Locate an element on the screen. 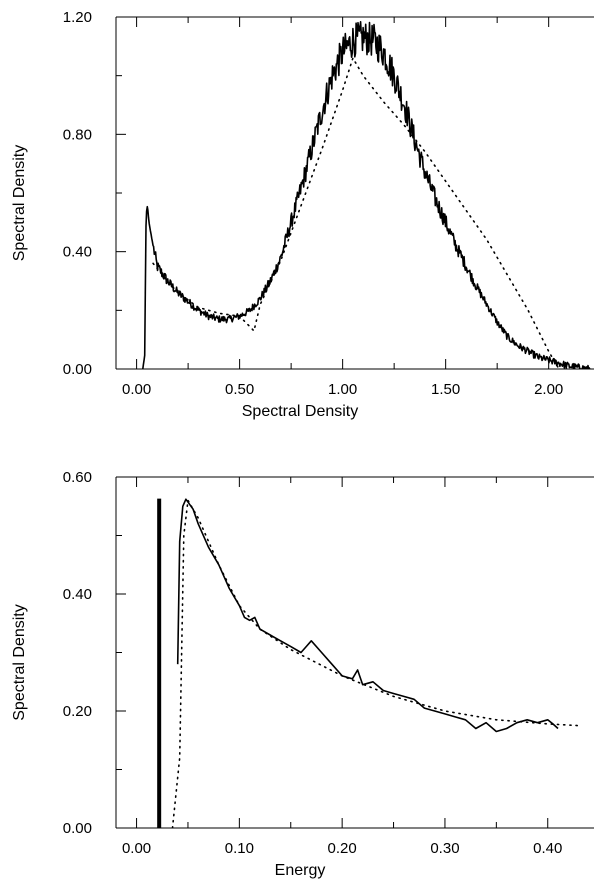 Image resolution: width=596 pixels, height=896 pixels. x-tick-label: 0.40 is located at coordinates (547, 848).